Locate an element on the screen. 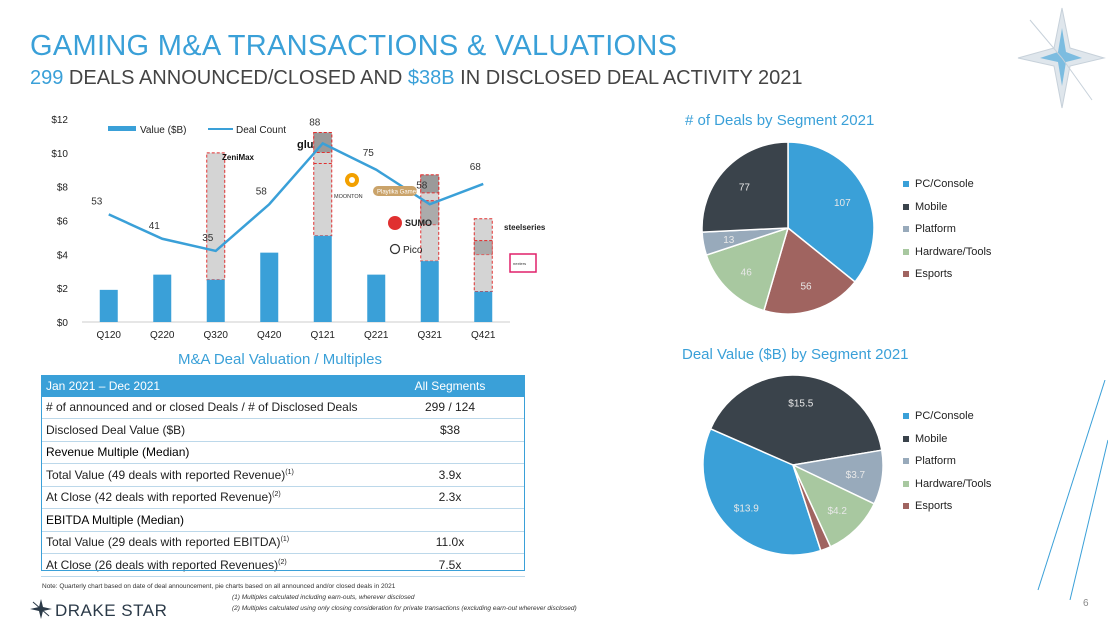 This screenshot has width=1108, height=625. pie-slice-label: 13 is located at coordinates (729, 240).